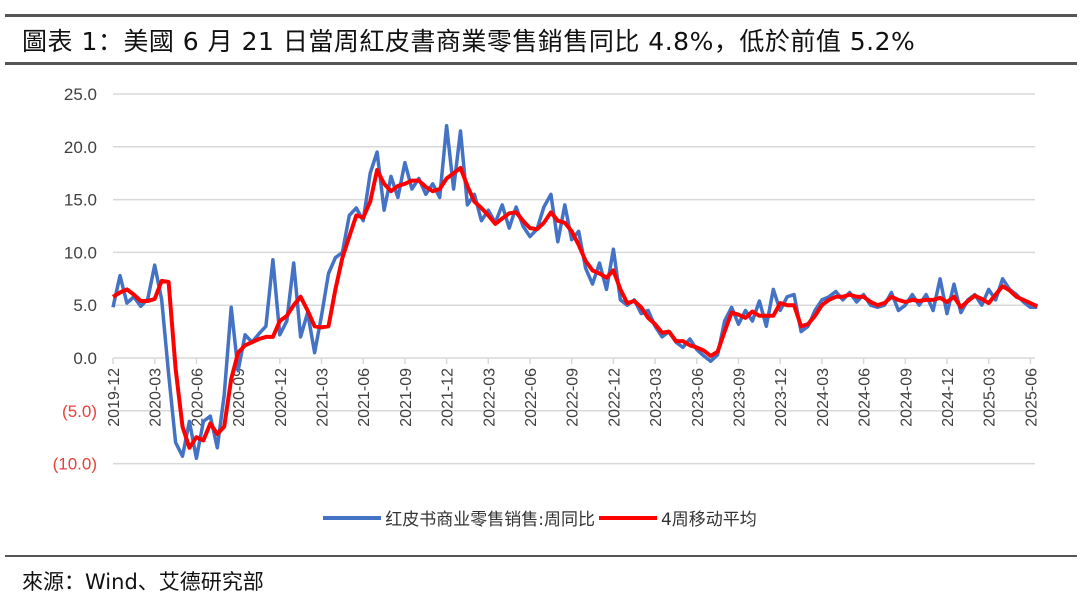 The height and width of the screenshot is (605, 1080). What do you see at coordinates (489, 397) in the screenshot?
I see `x-tick-label: 2022-03` at bounding box center [489, 397].